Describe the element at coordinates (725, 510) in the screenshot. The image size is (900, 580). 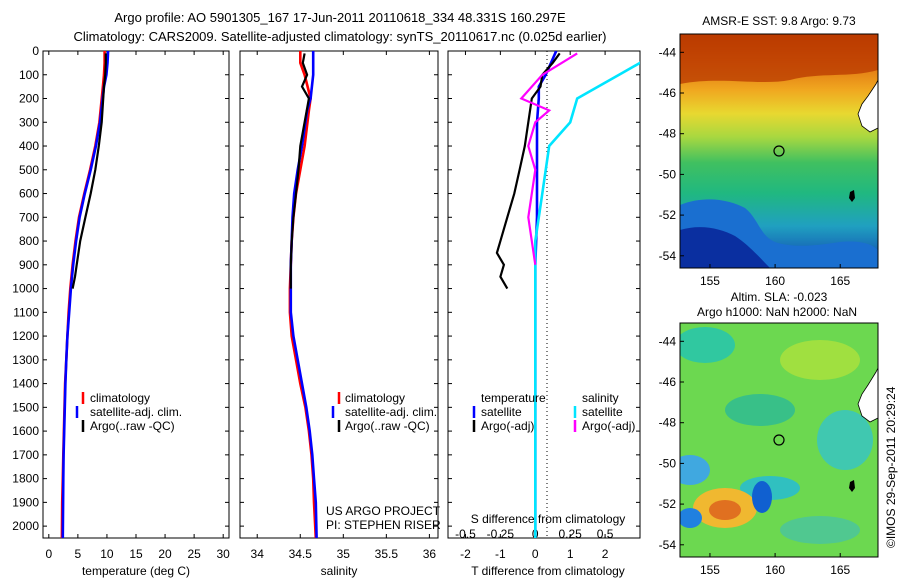
I see `sla-warm-core` at that location.